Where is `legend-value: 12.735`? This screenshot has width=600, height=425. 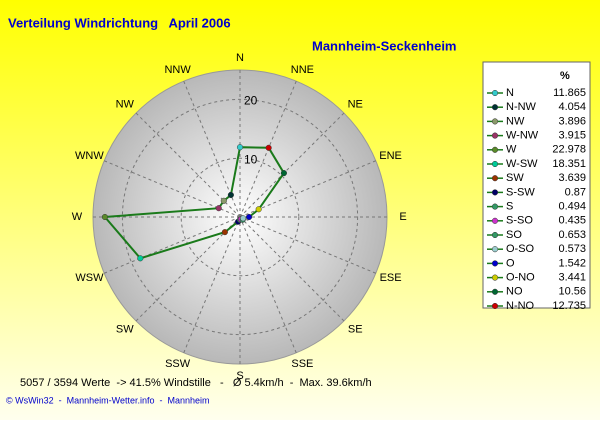
legend-value: 12.735 is located at coordinates (569, 306).